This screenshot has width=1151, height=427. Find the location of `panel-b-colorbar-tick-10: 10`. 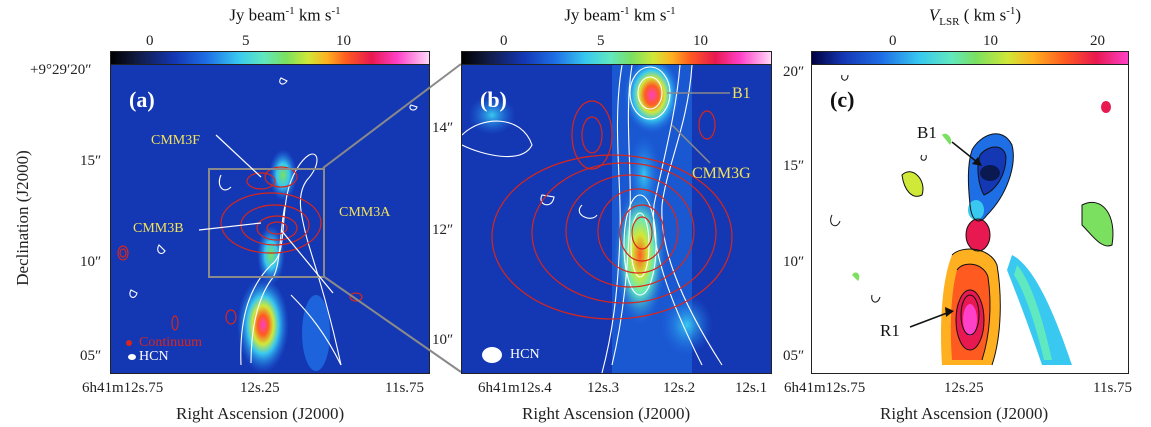

panel-b-colorbar-tick-10: 10 is located at coordinates (700, 41).